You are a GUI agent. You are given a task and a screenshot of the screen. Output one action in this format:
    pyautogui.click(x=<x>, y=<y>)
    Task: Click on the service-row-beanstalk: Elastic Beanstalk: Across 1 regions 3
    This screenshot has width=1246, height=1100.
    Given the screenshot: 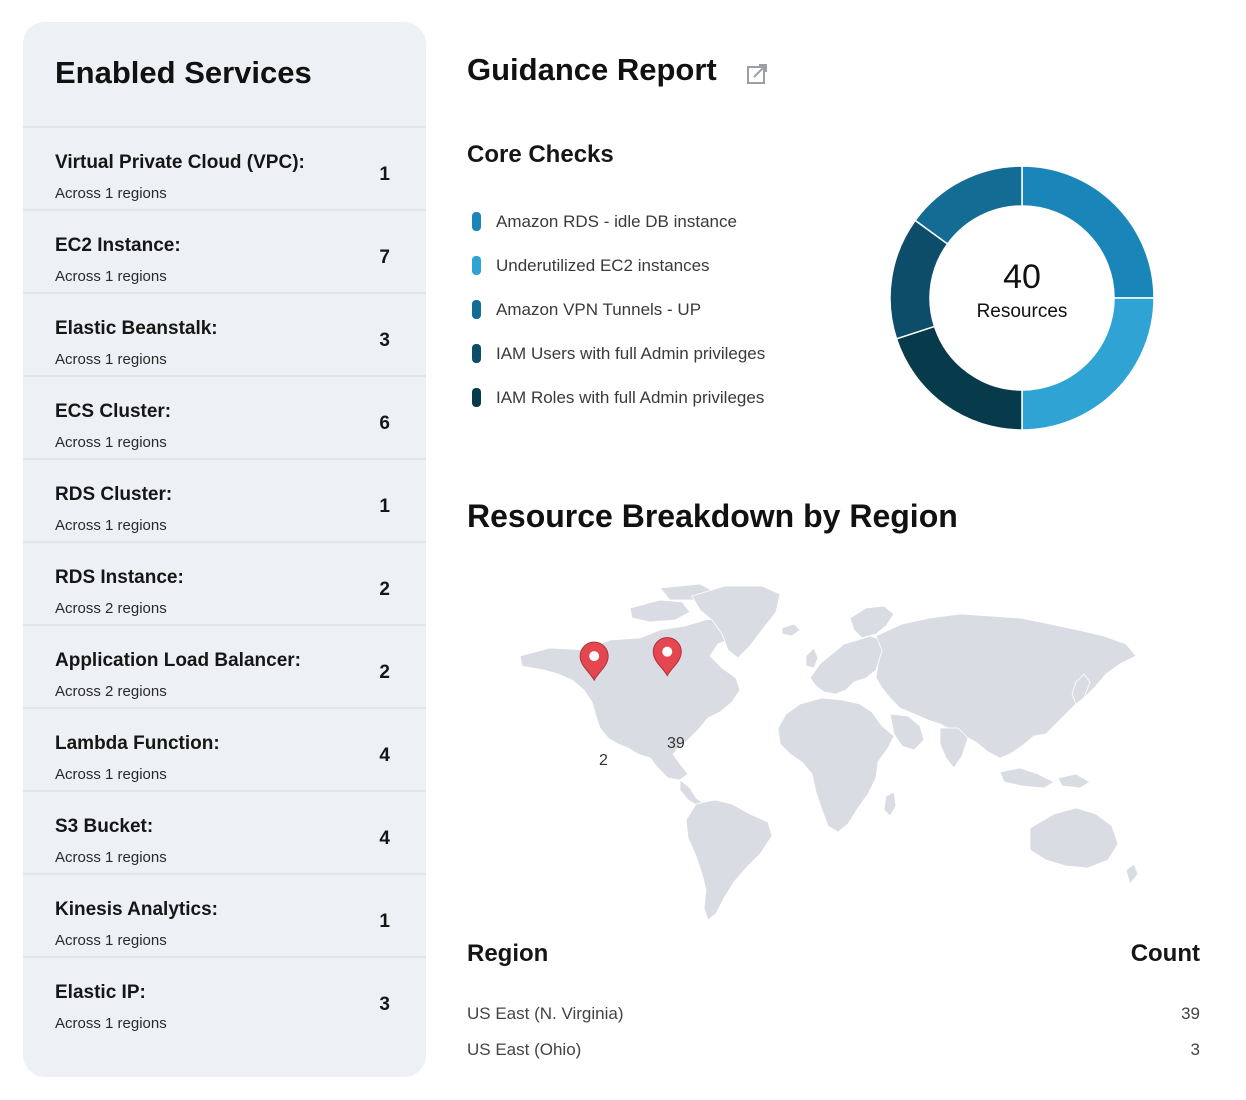 What is the action you would take?
    pyautogui.click(x=224, y=333)
    